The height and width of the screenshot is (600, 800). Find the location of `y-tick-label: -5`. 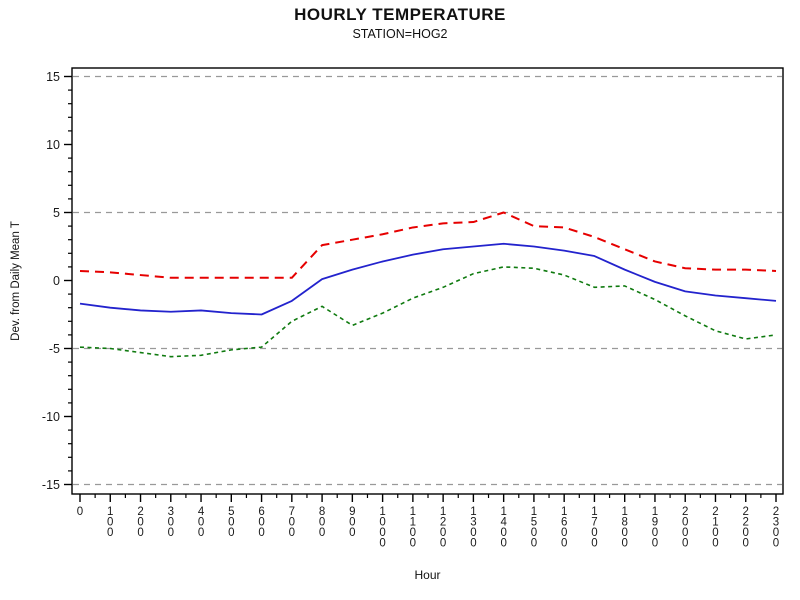

y-tick-label: -5 is located at coordinates (54, 349).